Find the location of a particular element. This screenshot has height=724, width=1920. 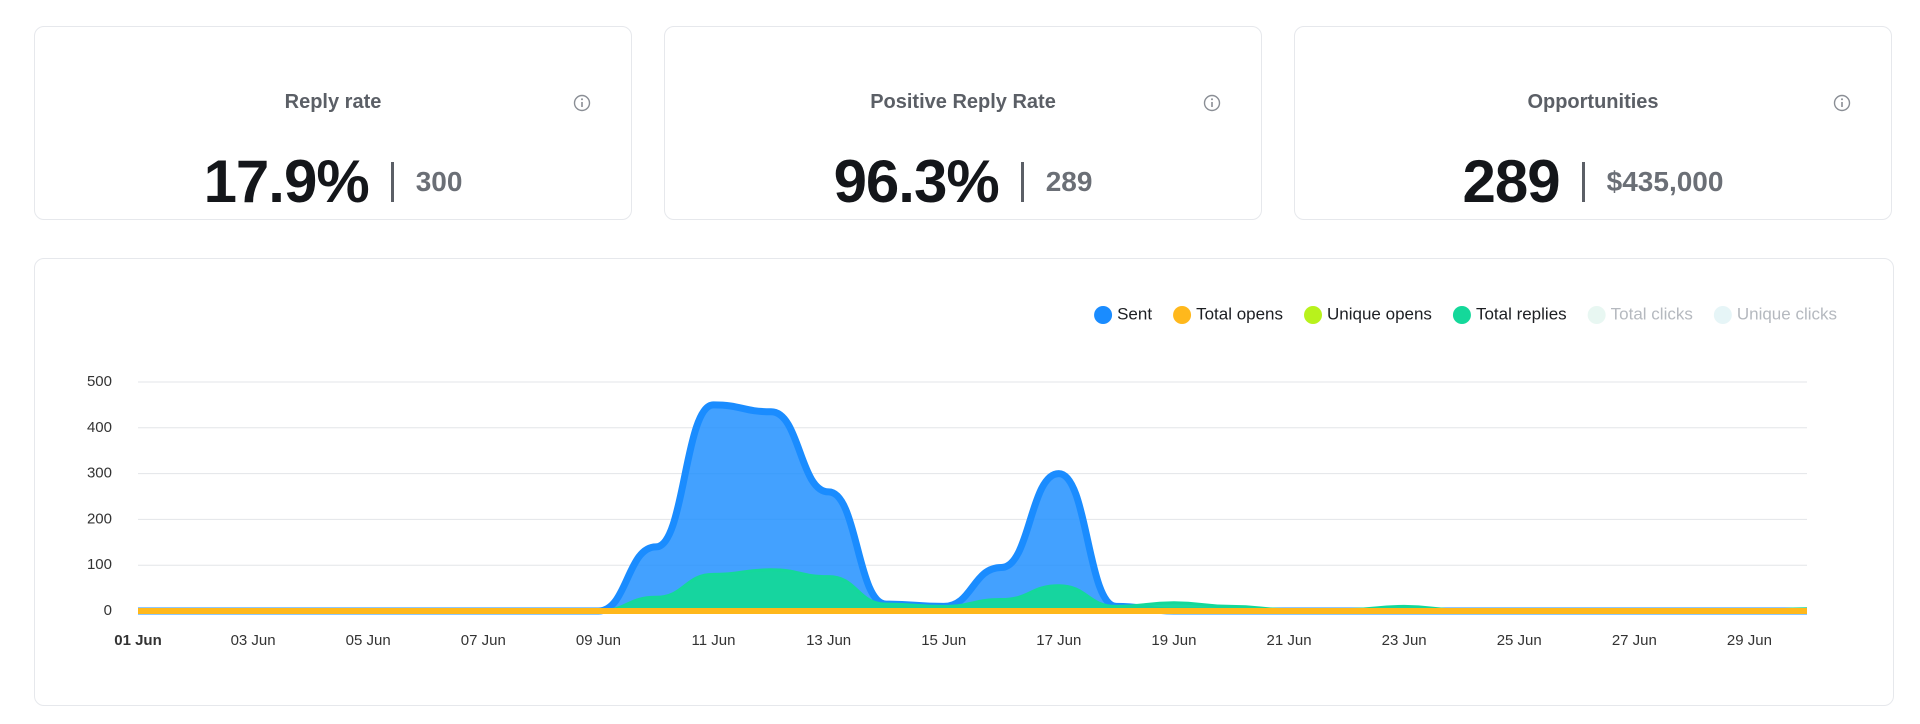

card-value: 289 is located at coordinates (1511, 181).